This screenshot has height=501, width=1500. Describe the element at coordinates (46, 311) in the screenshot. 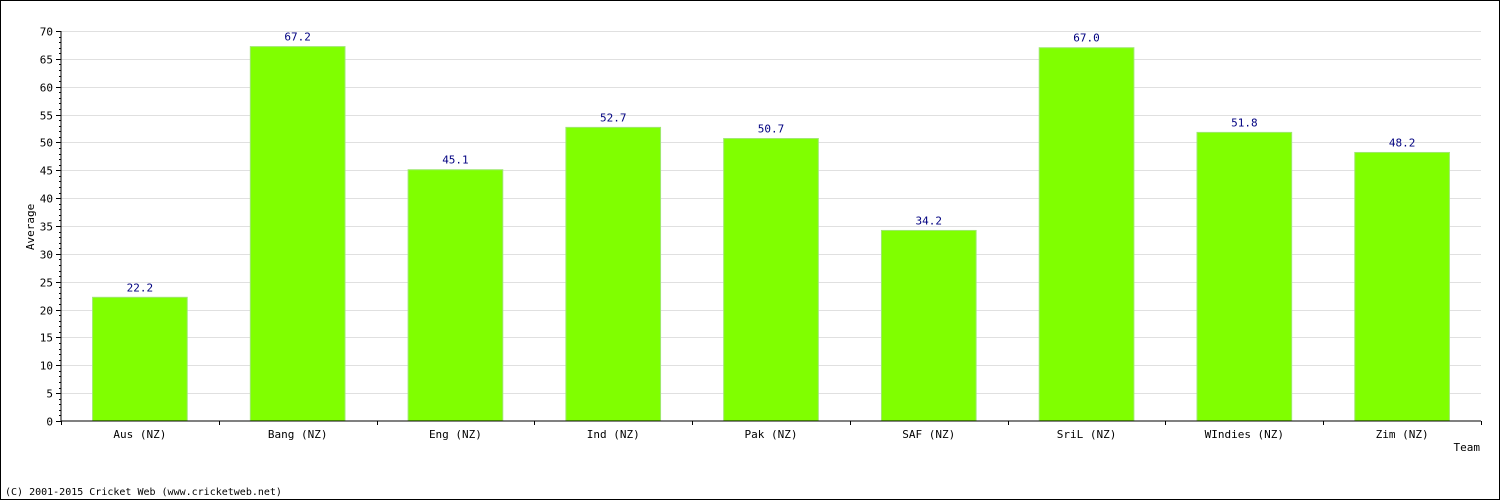

I see `y-tick-label: 20` at that location.